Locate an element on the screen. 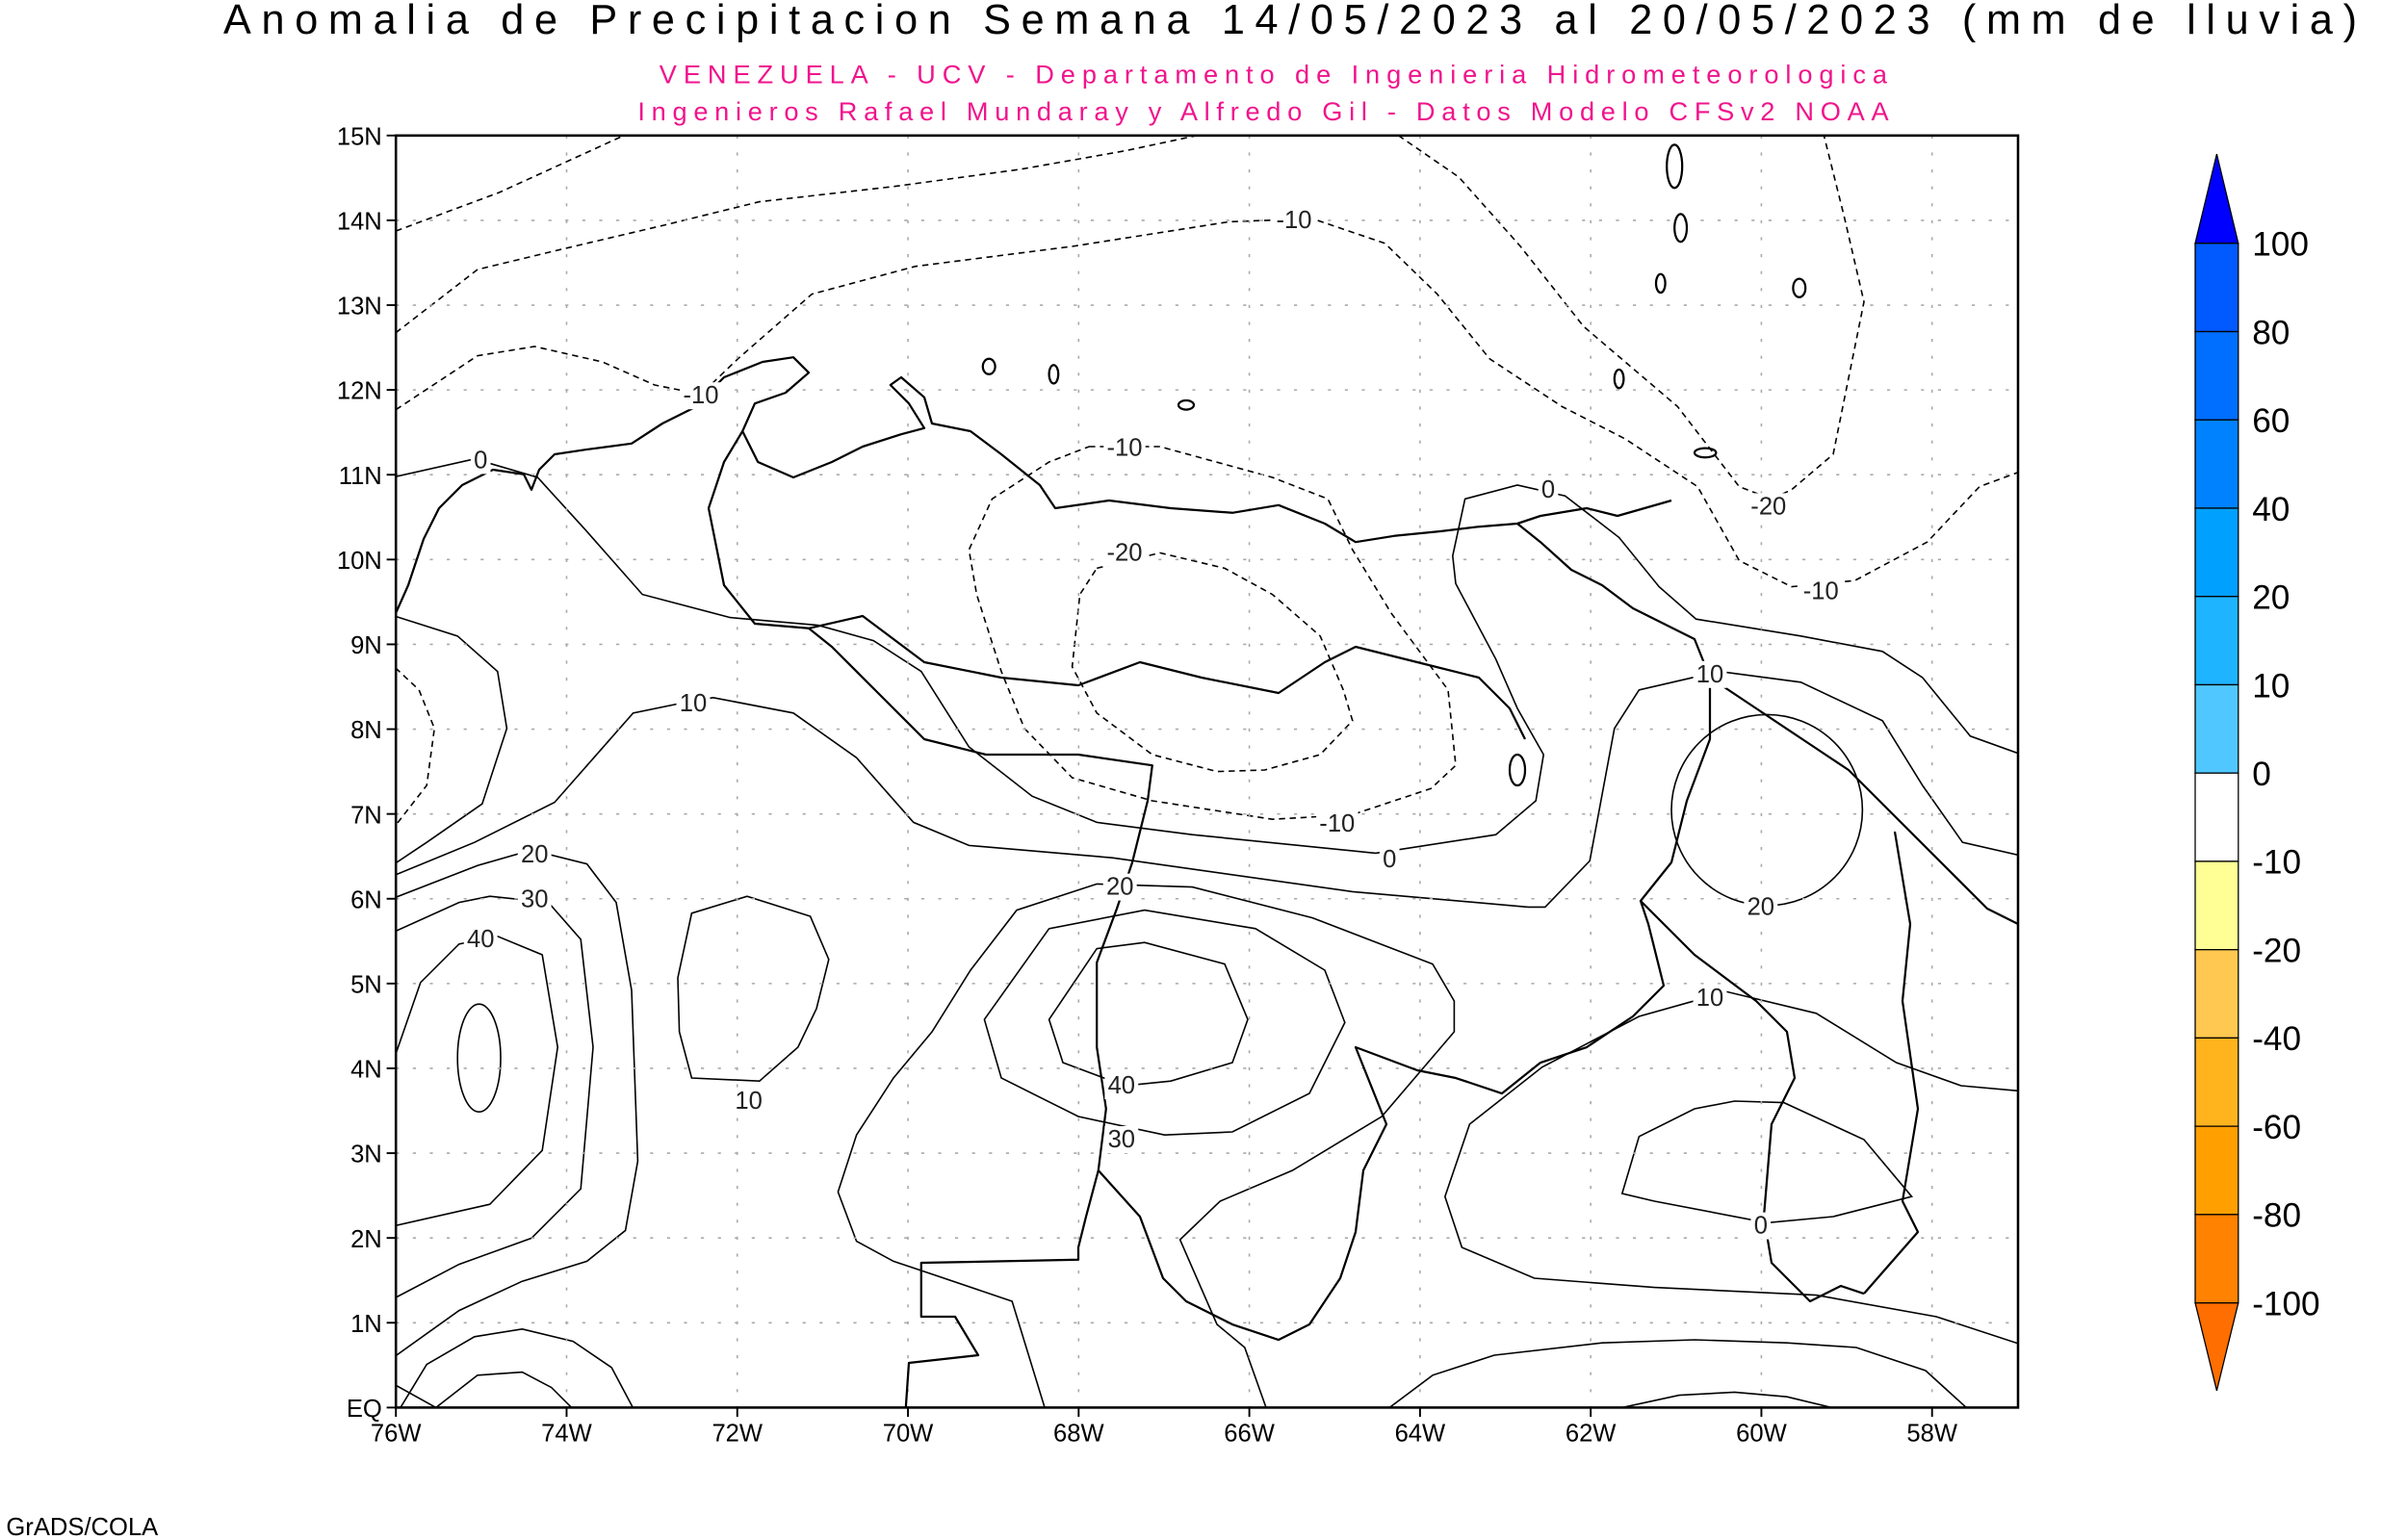 This screenshot has height=1540, width=2407. contour-label: -20 is located at coordinates (1768, 507).